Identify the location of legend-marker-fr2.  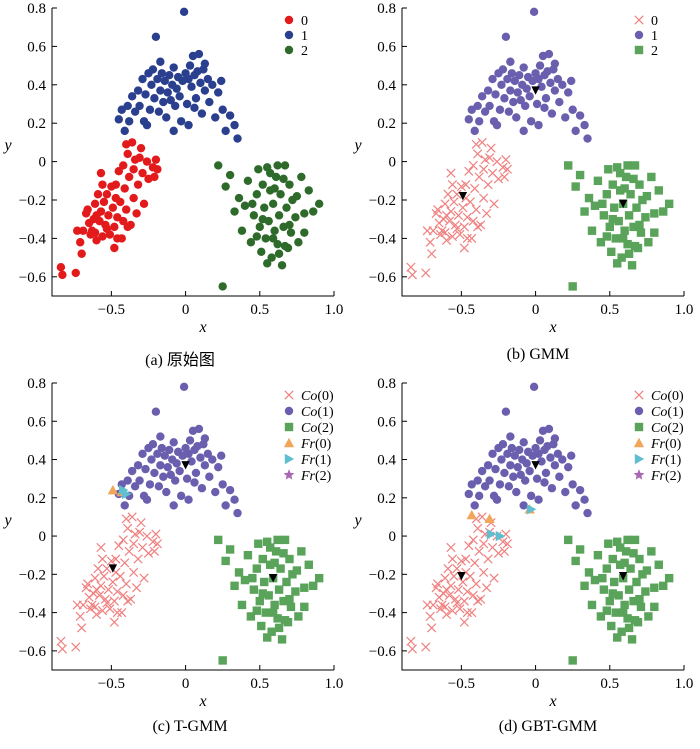
(289, 474).